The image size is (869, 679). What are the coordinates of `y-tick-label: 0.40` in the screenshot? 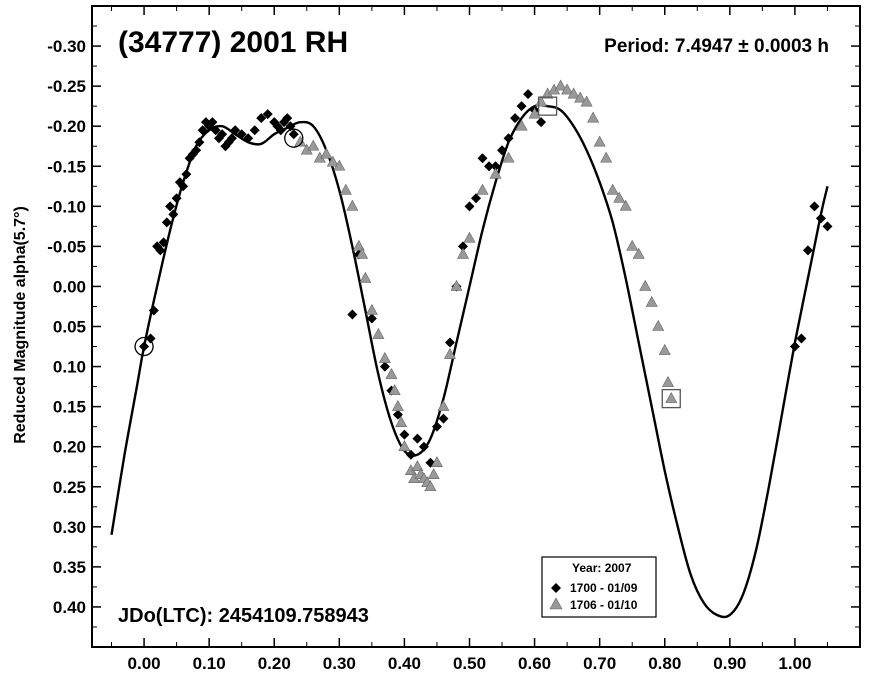 It's located at (69, 607).